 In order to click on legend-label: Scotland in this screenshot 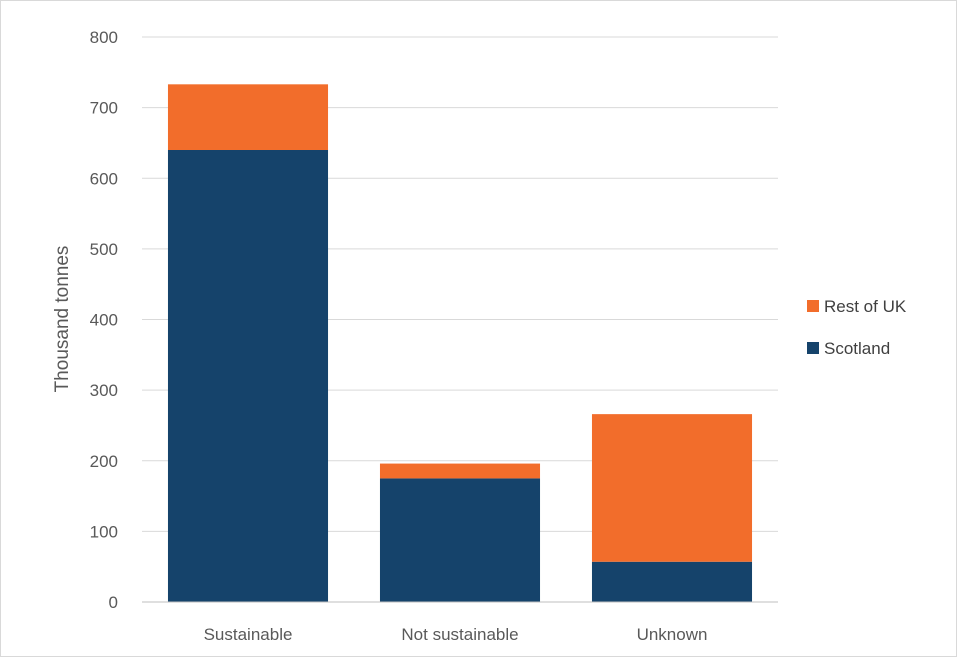, I will do `click(857, 348)`.